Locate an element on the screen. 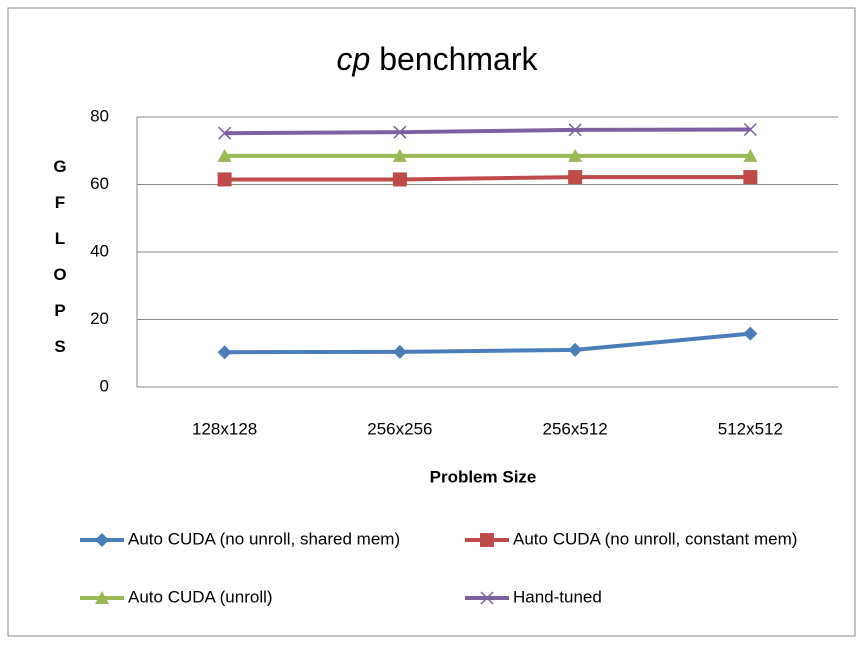  legend-label: Auto CUDA (no unroll, shared mem) is located at coordinates (264, 538).